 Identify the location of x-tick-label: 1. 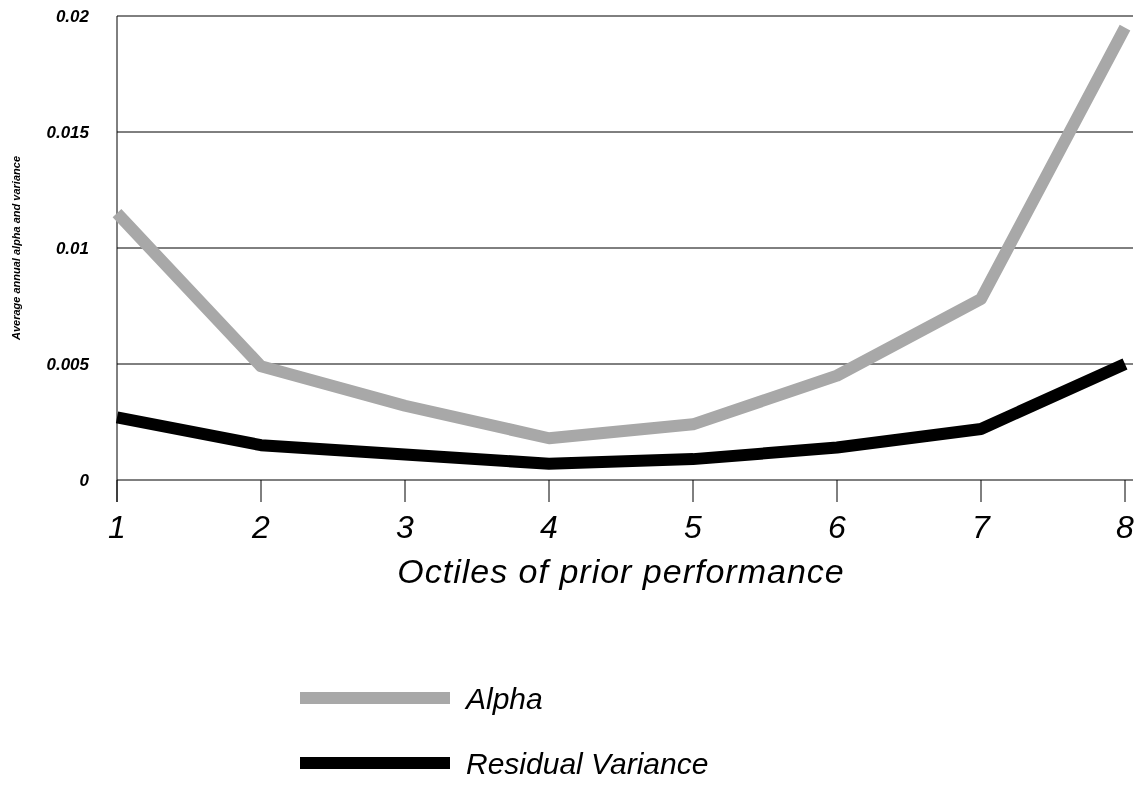
(117, 527).